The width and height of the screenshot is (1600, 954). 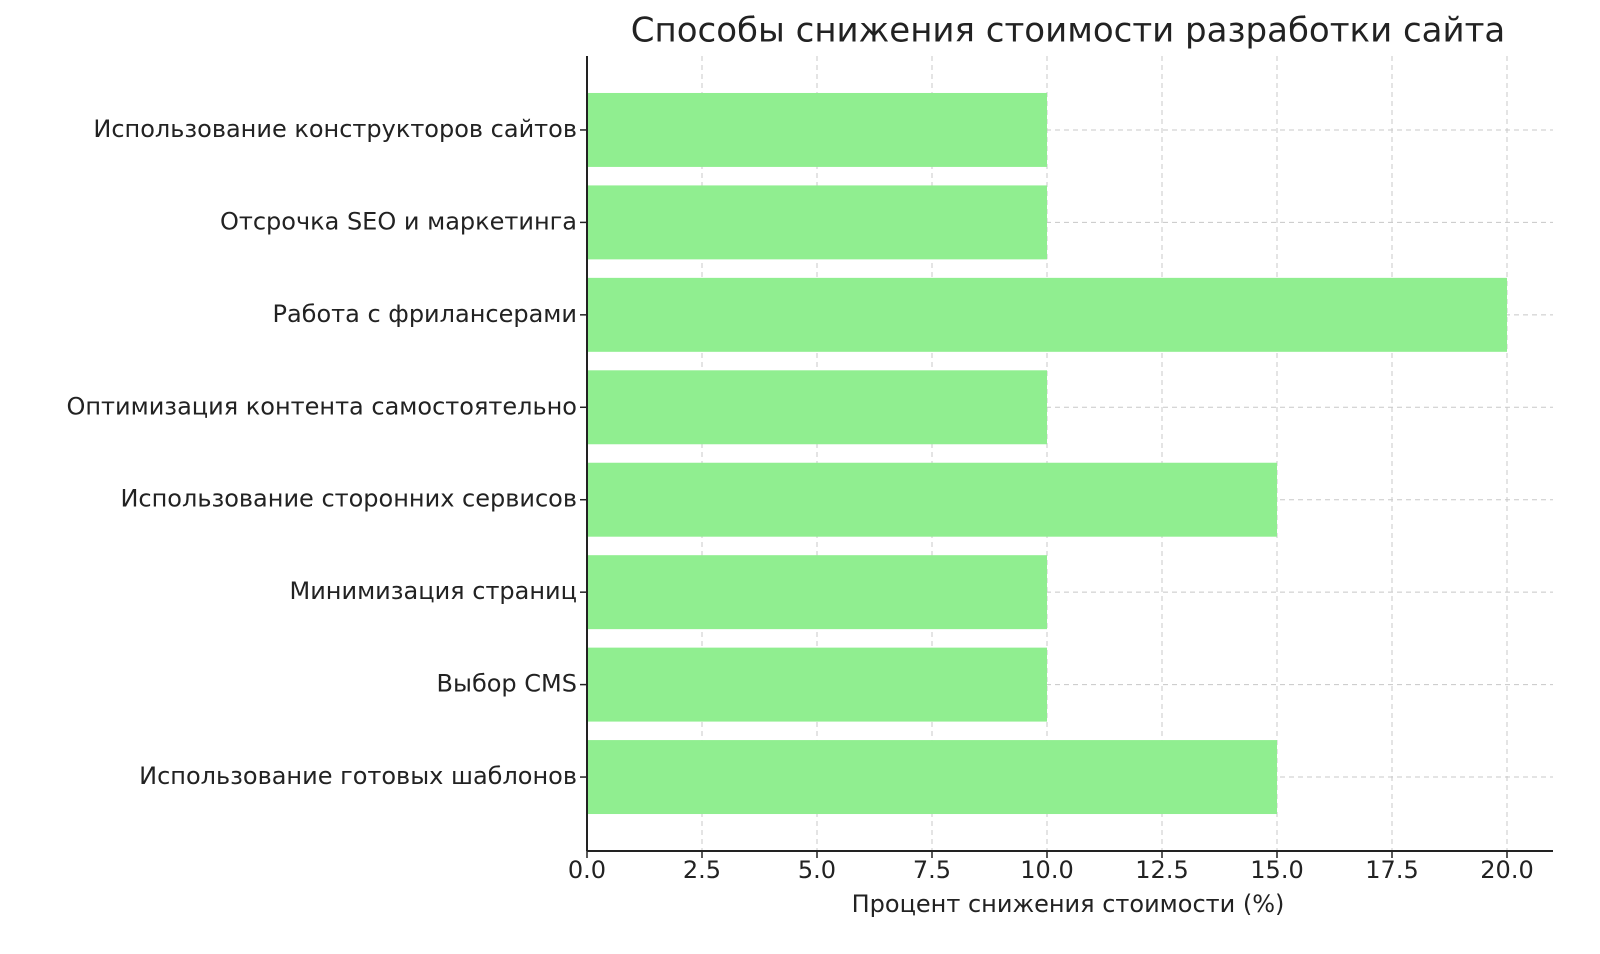 What do you see at coordinates (702, 870) in the screenshot?
I see `x-tick-label: 2.5` at bounding box center [702, 870].